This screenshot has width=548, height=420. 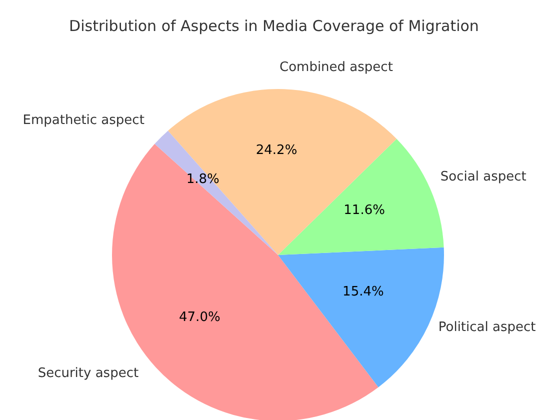 What do you see at coordinates (274, 26) in the screenshot?
I see `chart-title: Distribution of Aspects in Media Coverage of Migration` at bounding box center [274, 26].